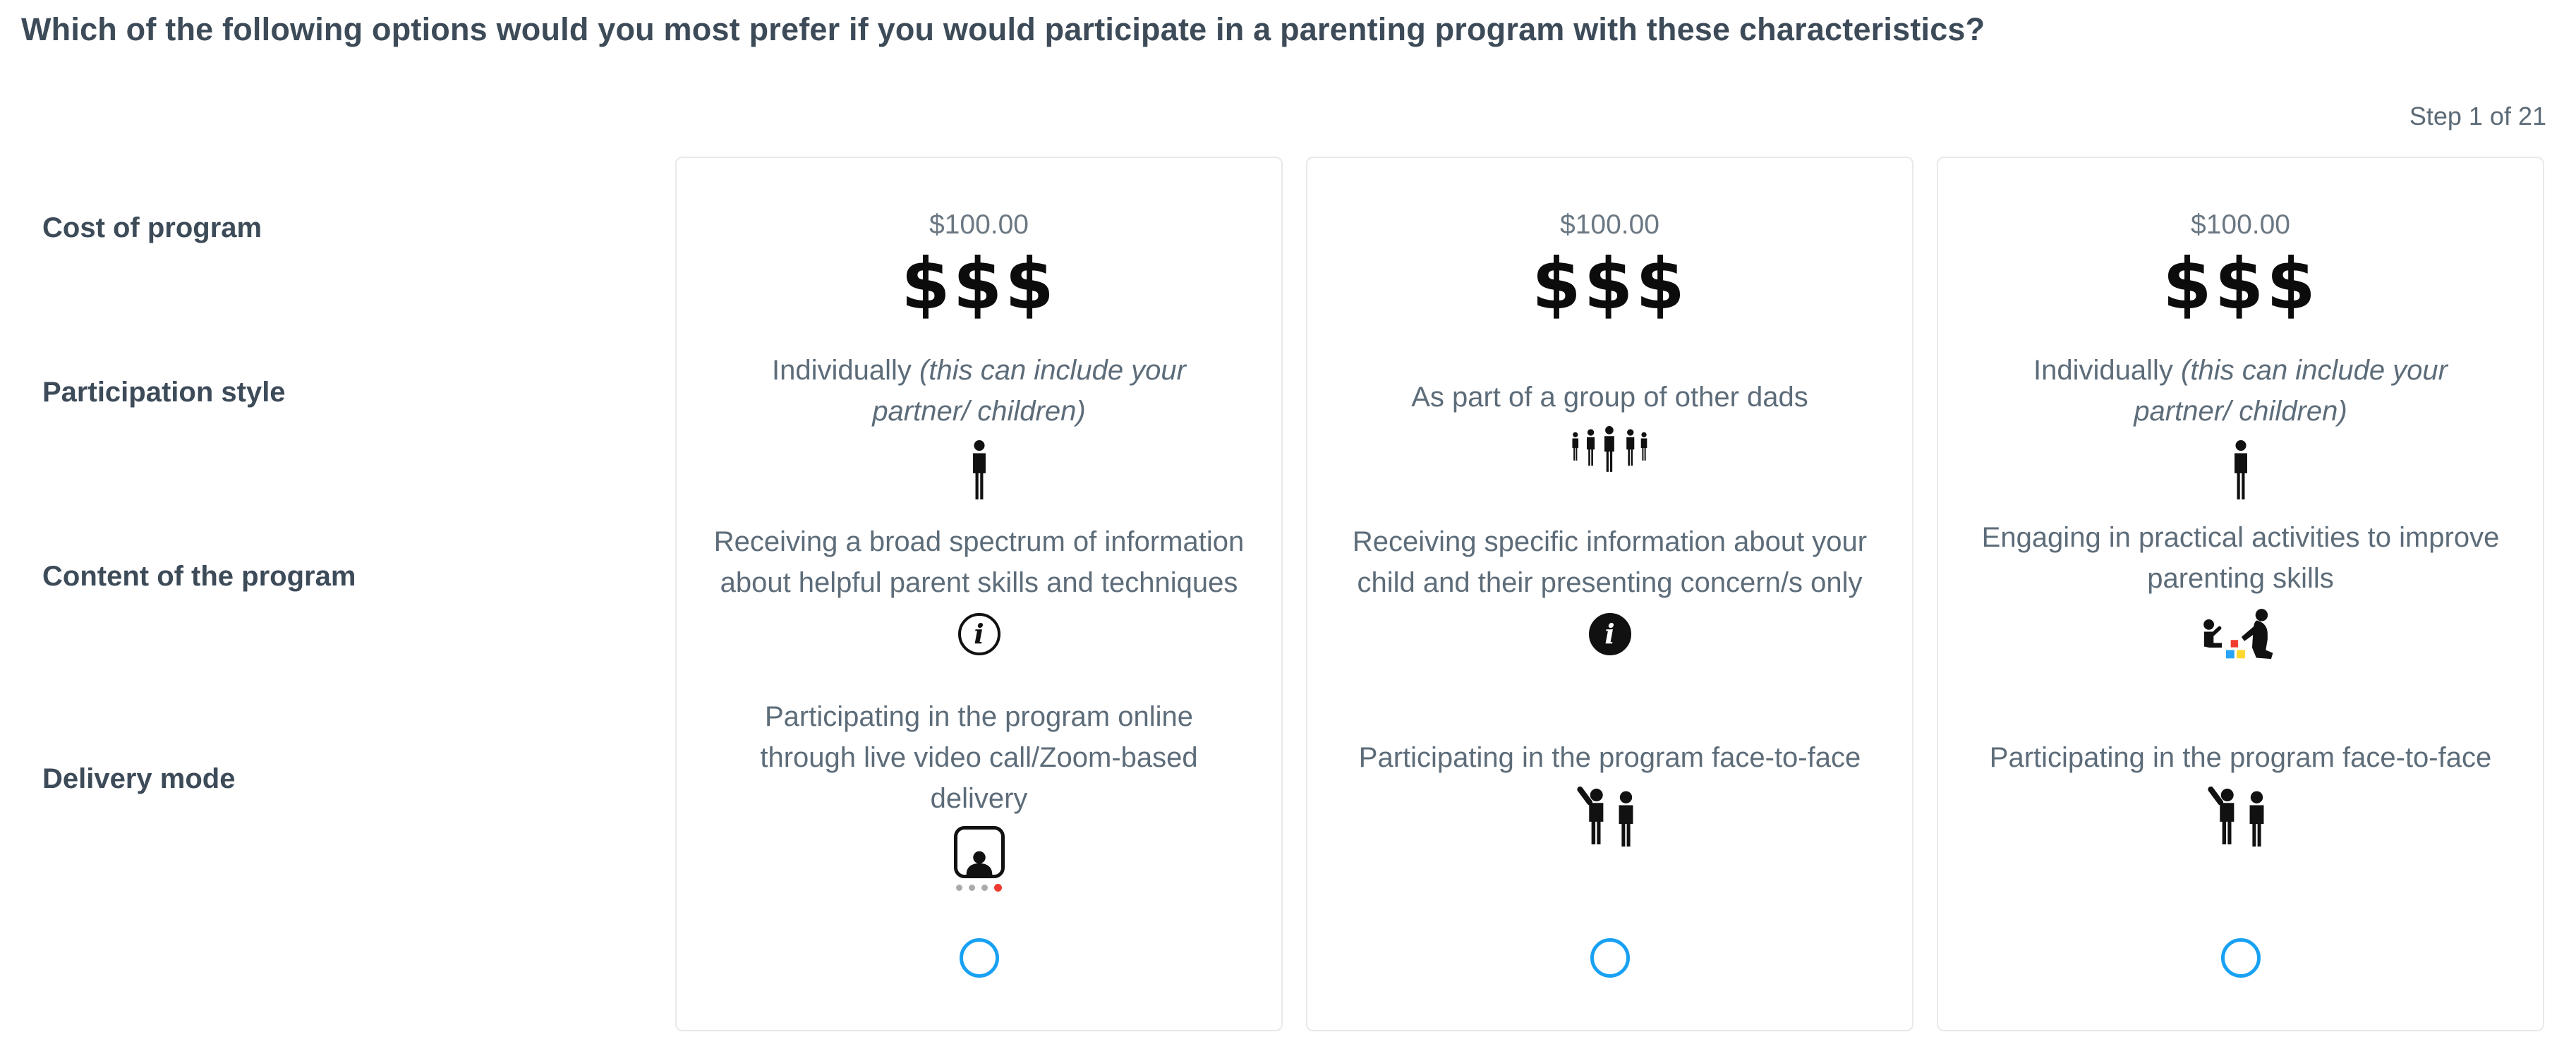 This screenshot has width=2576, height=1044. I want to click on participation-text: As part of a group of other dads, so click(1610, 397).